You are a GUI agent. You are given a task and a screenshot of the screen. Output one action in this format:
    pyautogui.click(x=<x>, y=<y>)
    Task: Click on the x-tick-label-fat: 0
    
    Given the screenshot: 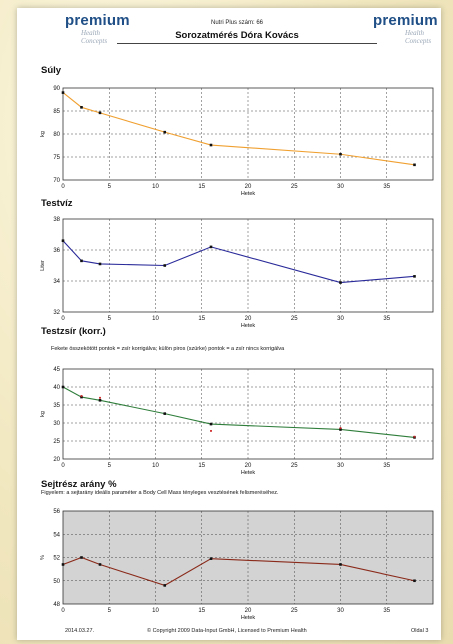 What is the action you would take?
    pyautogui.click(x=63, y=466)
    